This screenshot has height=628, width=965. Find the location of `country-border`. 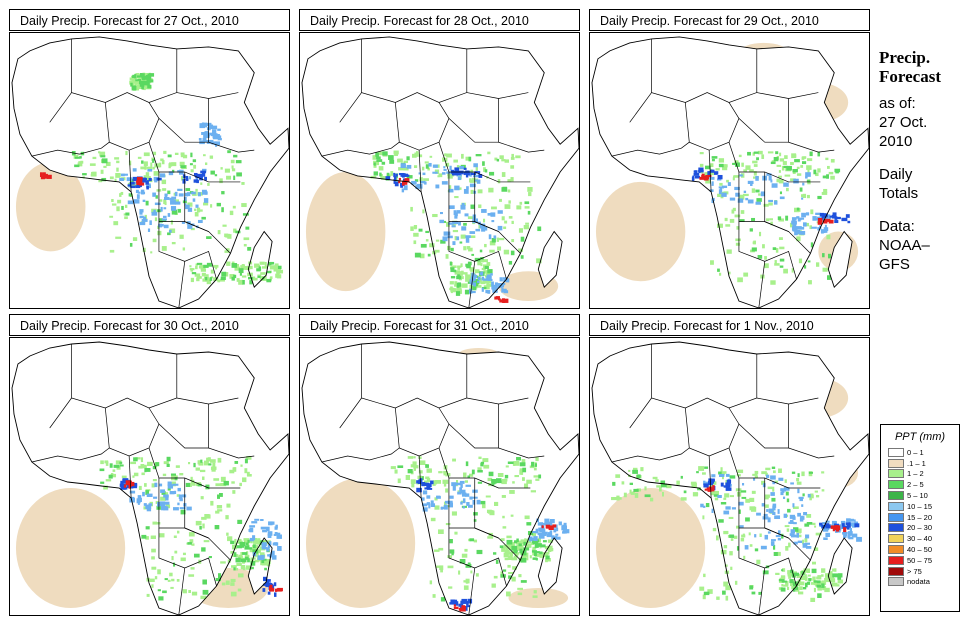

country-border is located at coordinates (811, 125).